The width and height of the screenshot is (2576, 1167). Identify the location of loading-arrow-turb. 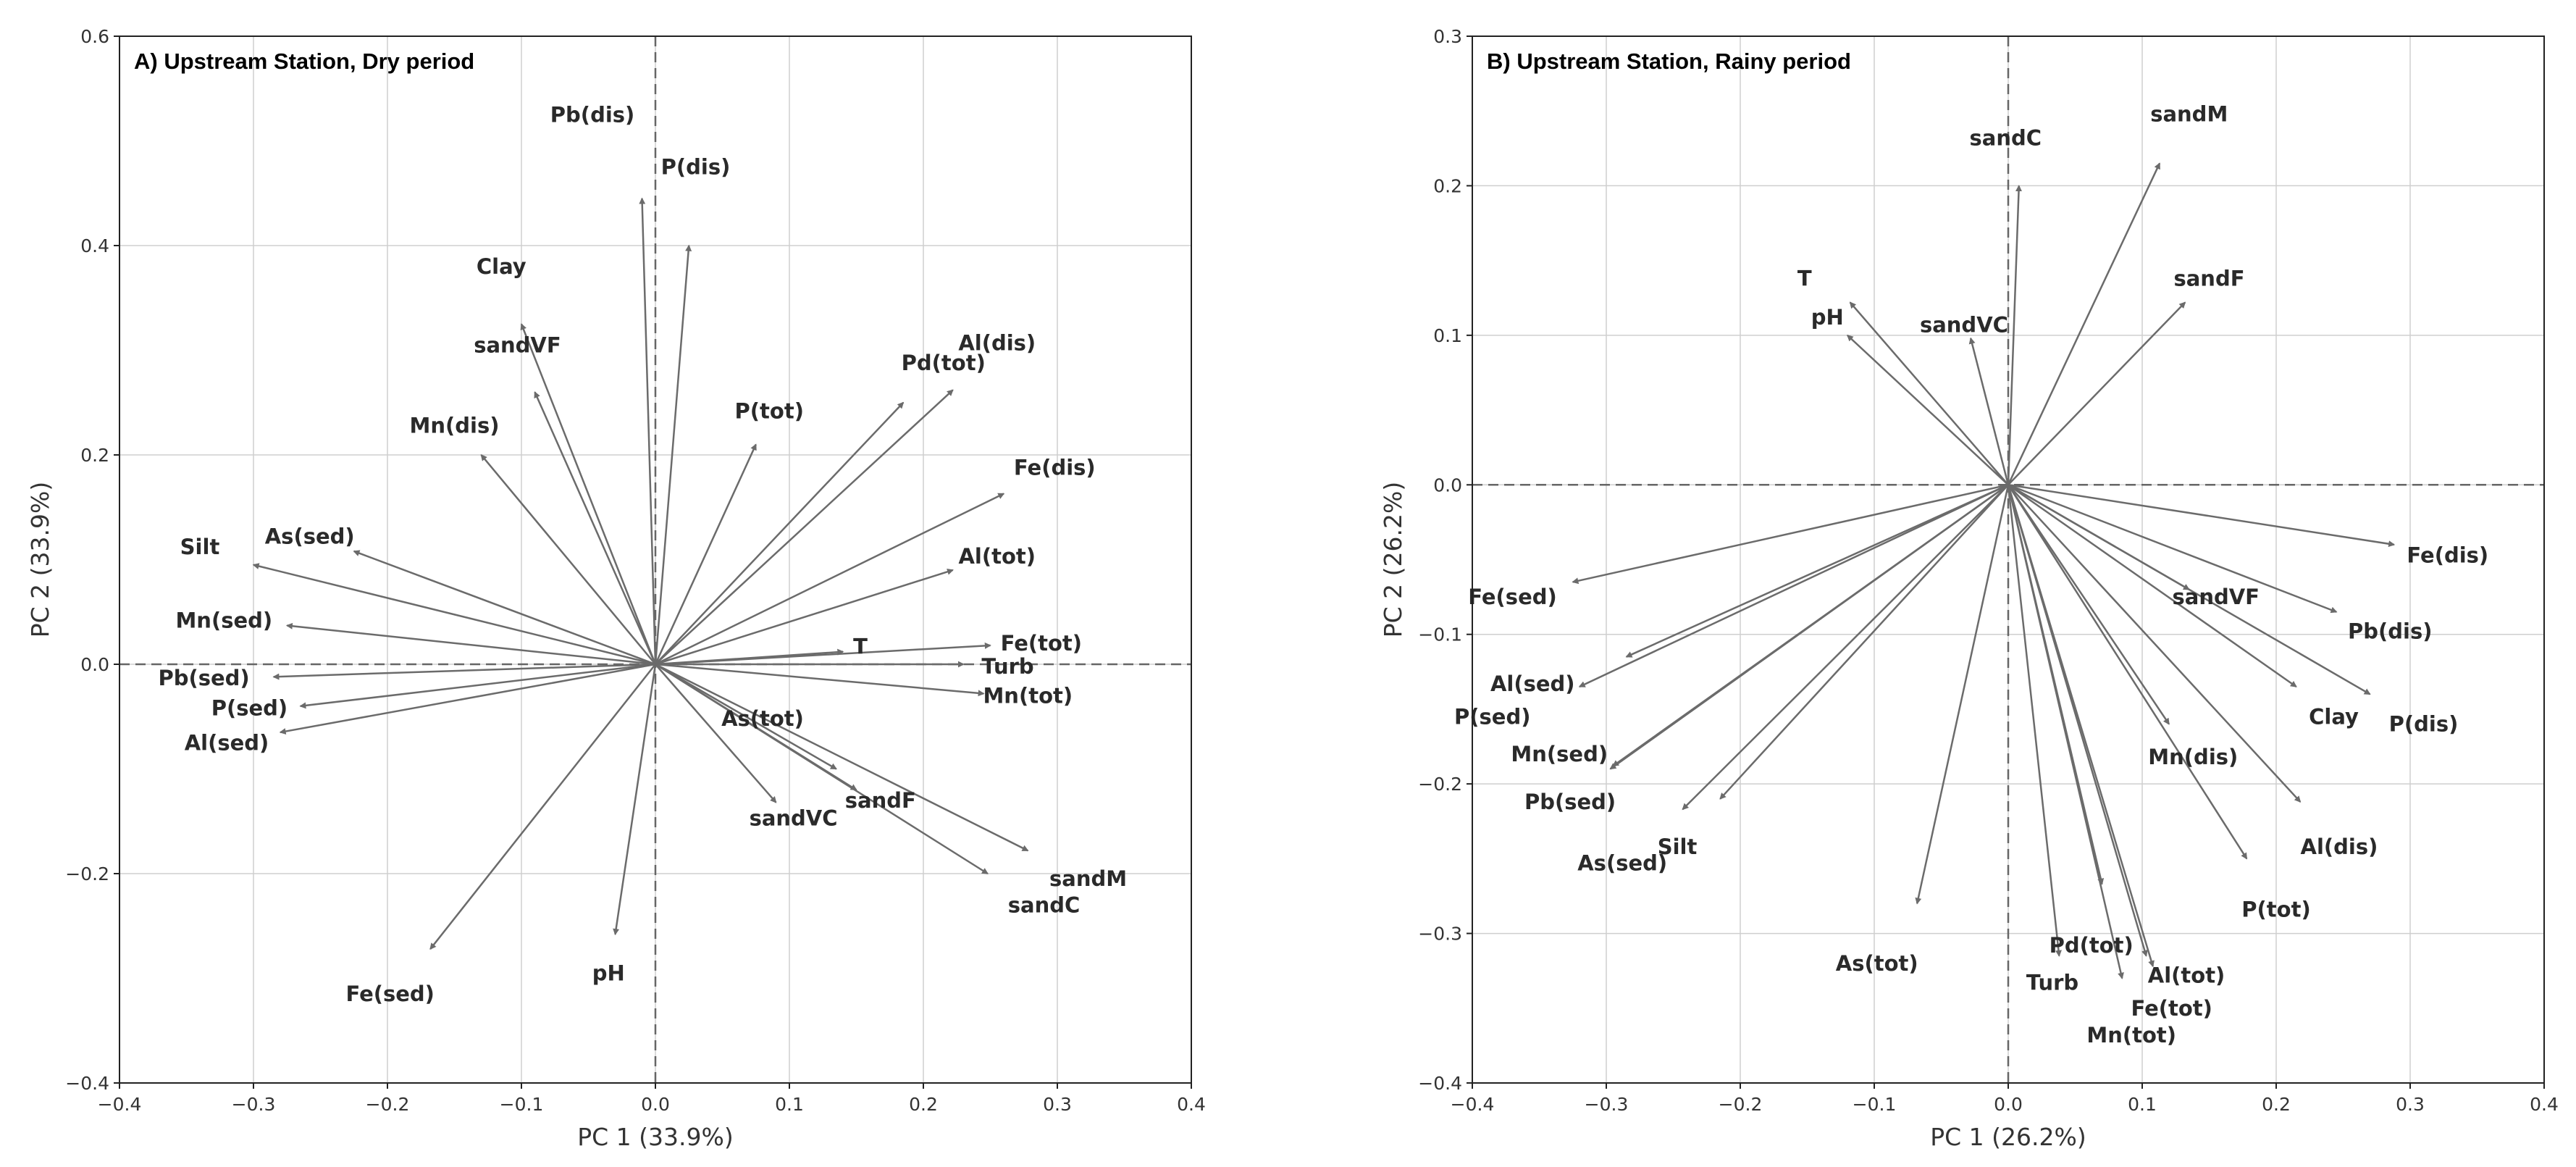
(2034, 721).